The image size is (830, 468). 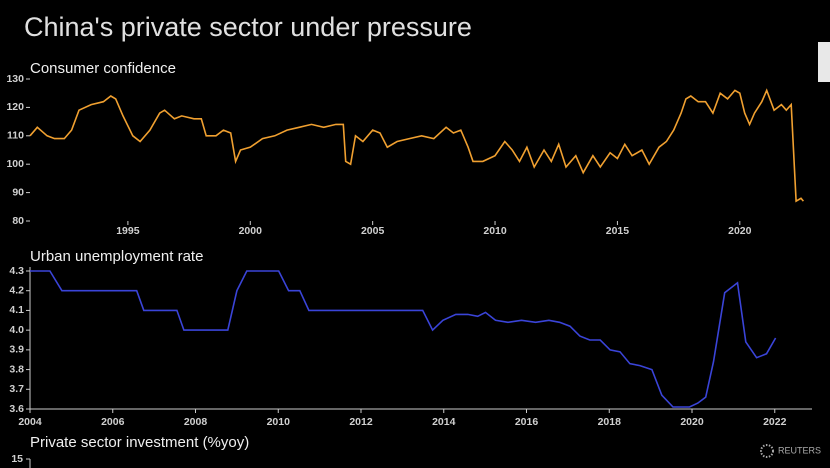 What do you see at coordinates (361, 422) in the screenshot?
I see `x-tick-label: 2012` at bounding box center [361, 422].